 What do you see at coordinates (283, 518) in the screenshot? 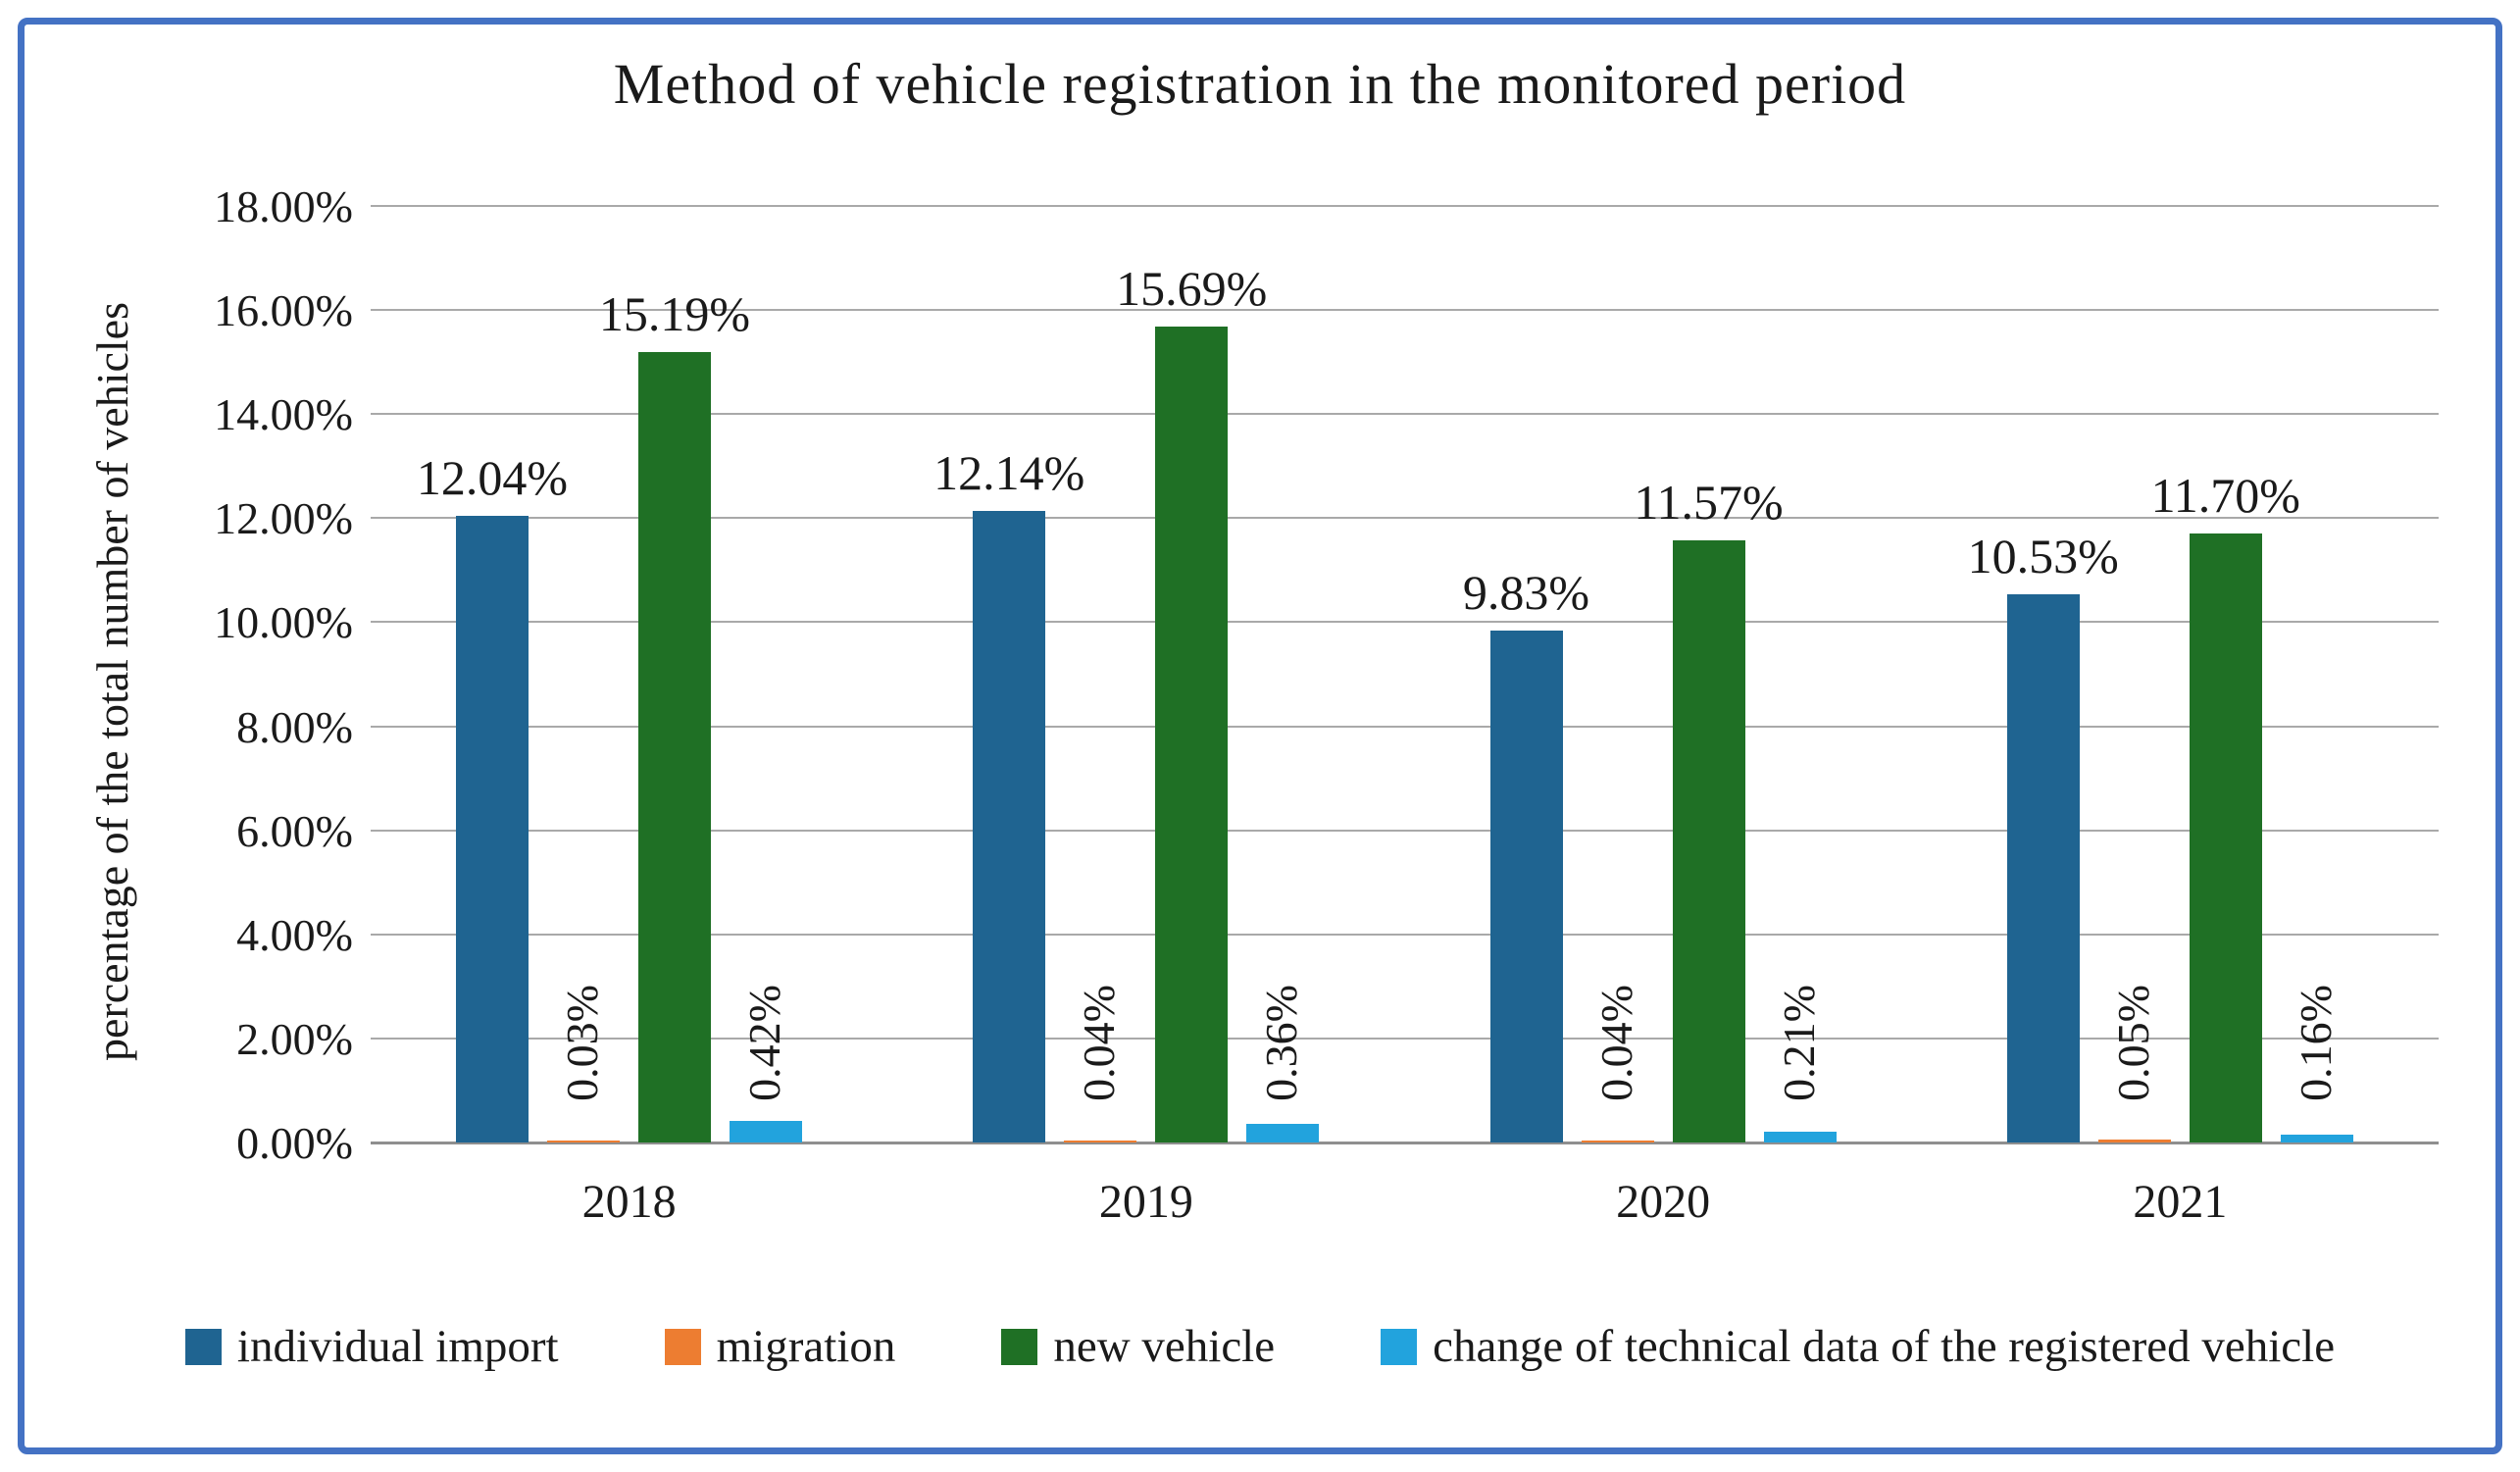
I see `y-tick-label: 12.00%` at bounding box center [283, 518].